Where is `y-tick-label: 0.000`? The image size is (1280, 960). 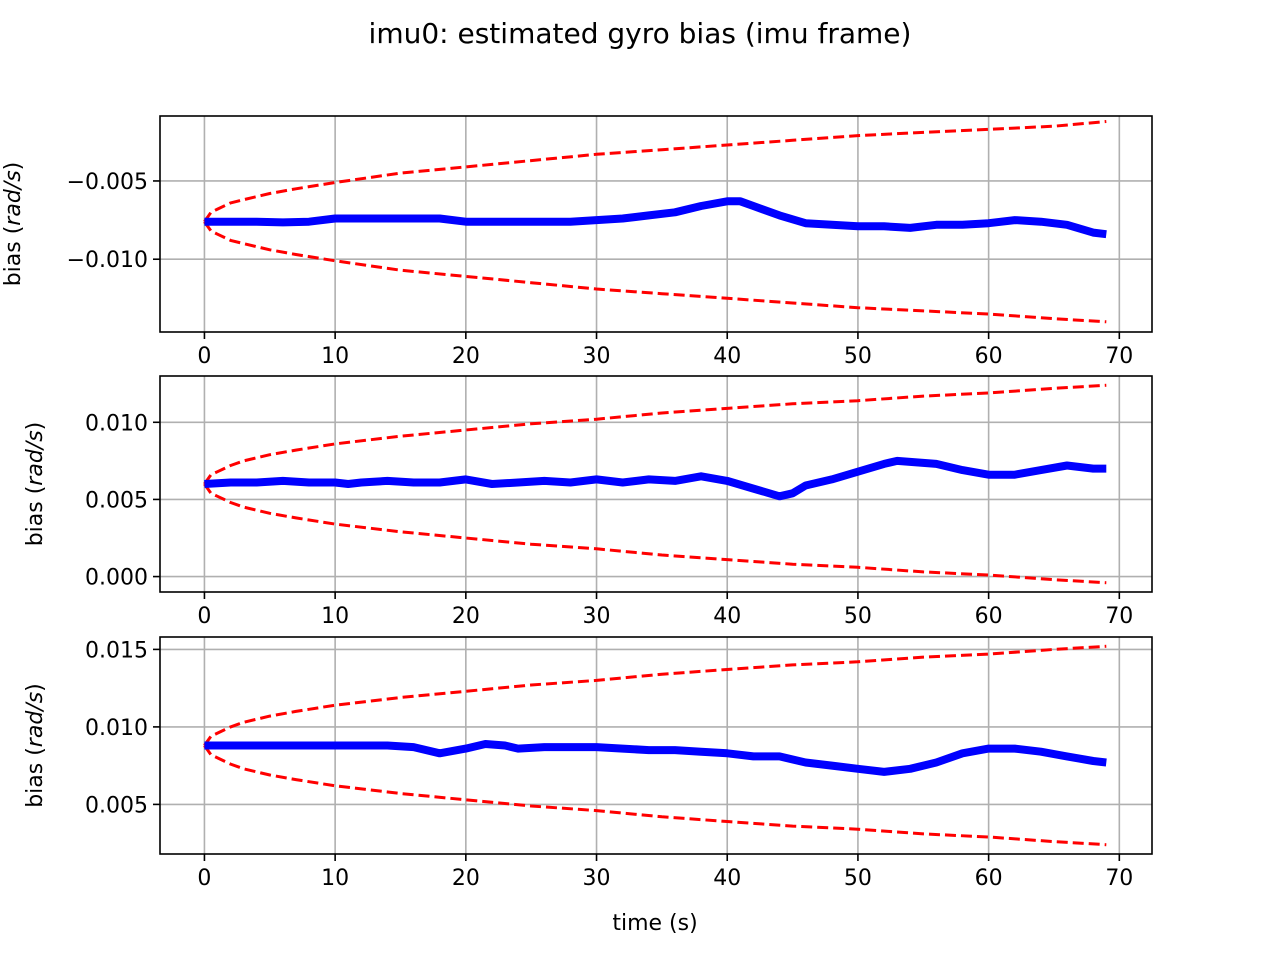
y-tick-label: 0.000 is located at coordinates (116, 578).